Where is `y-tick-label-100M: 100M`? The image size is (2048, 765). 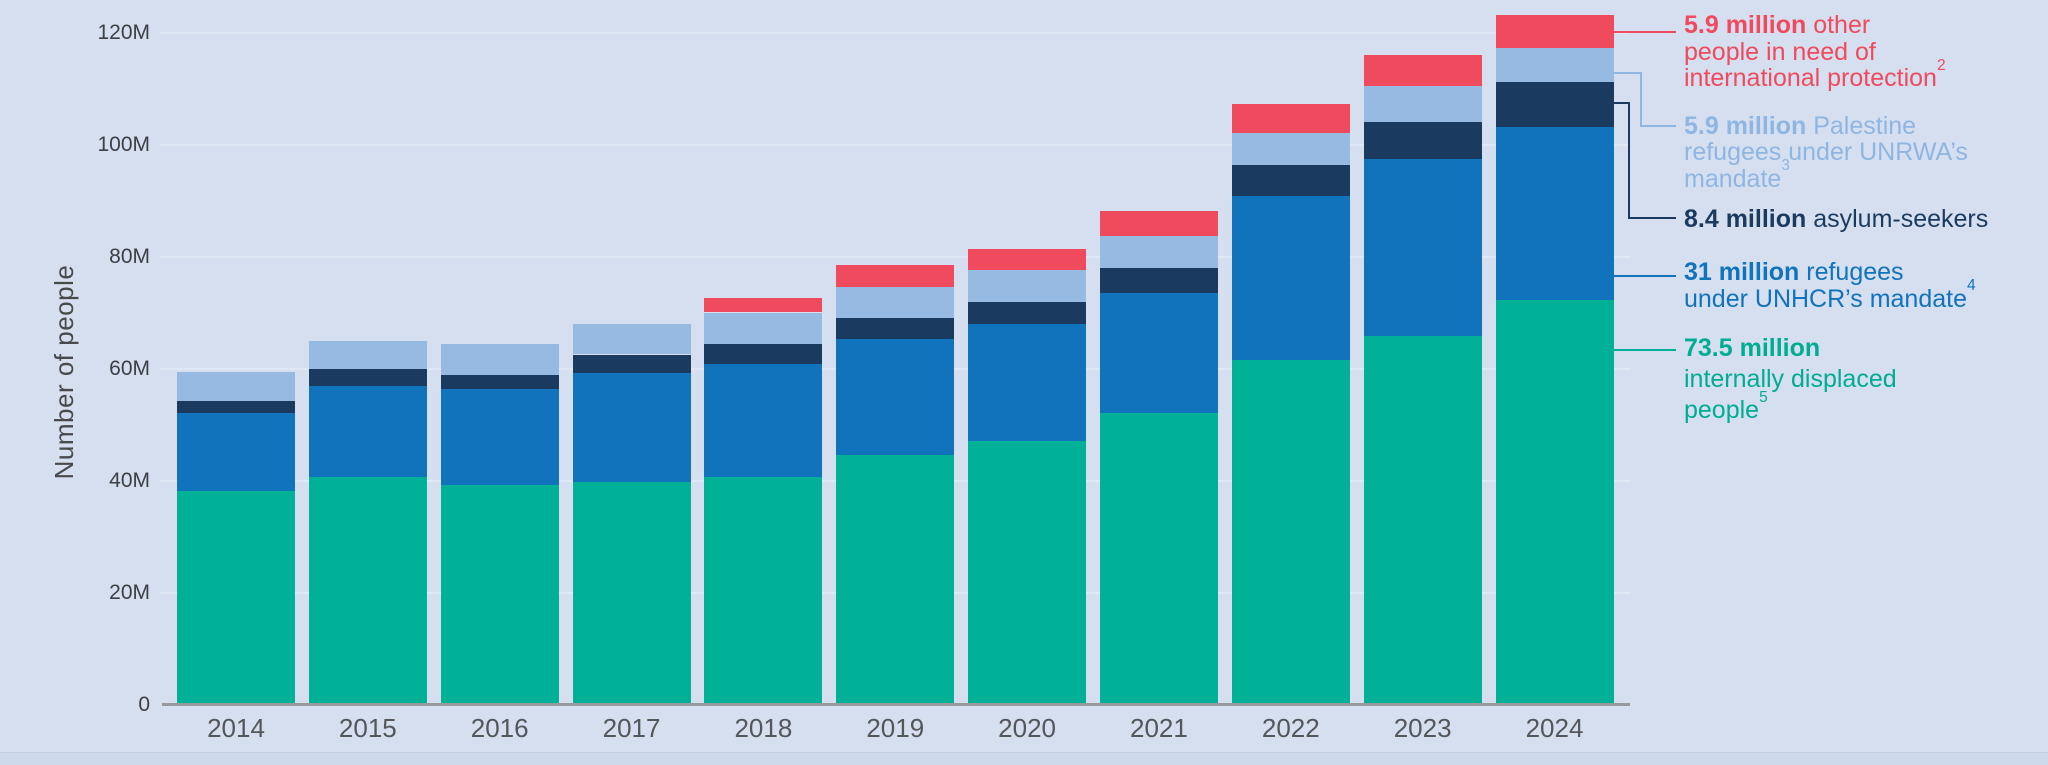
y-tick-label-100M: 100M is located at coordinates (123, 144).